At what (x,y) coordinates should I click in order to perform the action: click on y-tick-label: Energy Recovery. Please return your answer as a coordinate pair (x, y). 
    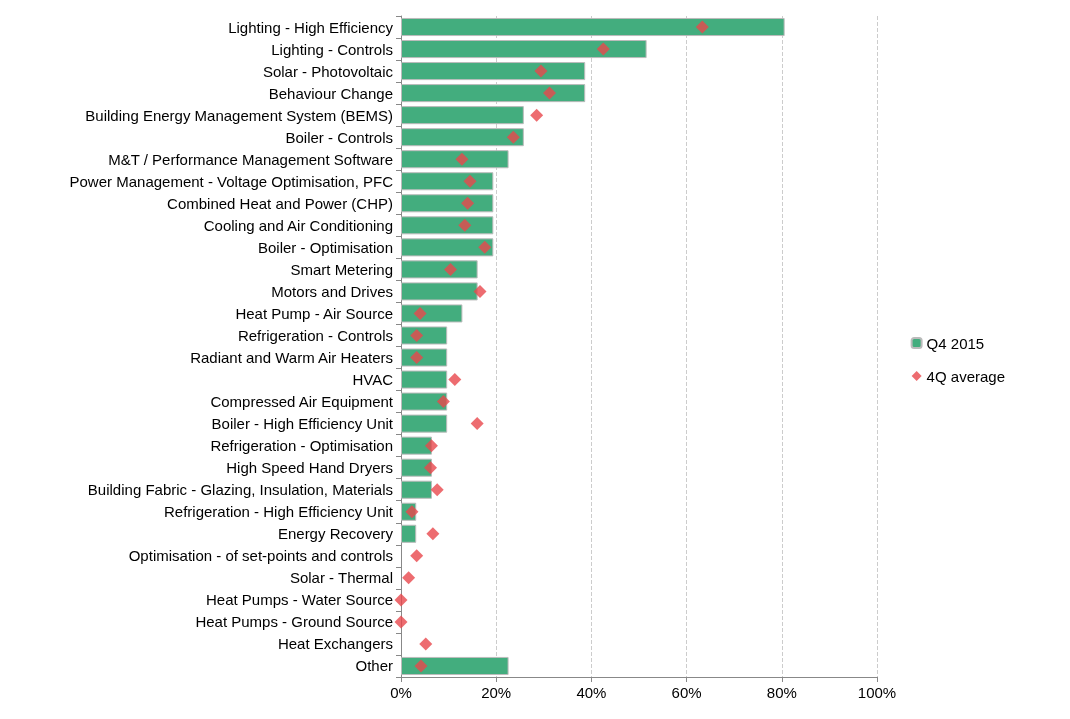
    Looking at the image, I should click on (335, 534).